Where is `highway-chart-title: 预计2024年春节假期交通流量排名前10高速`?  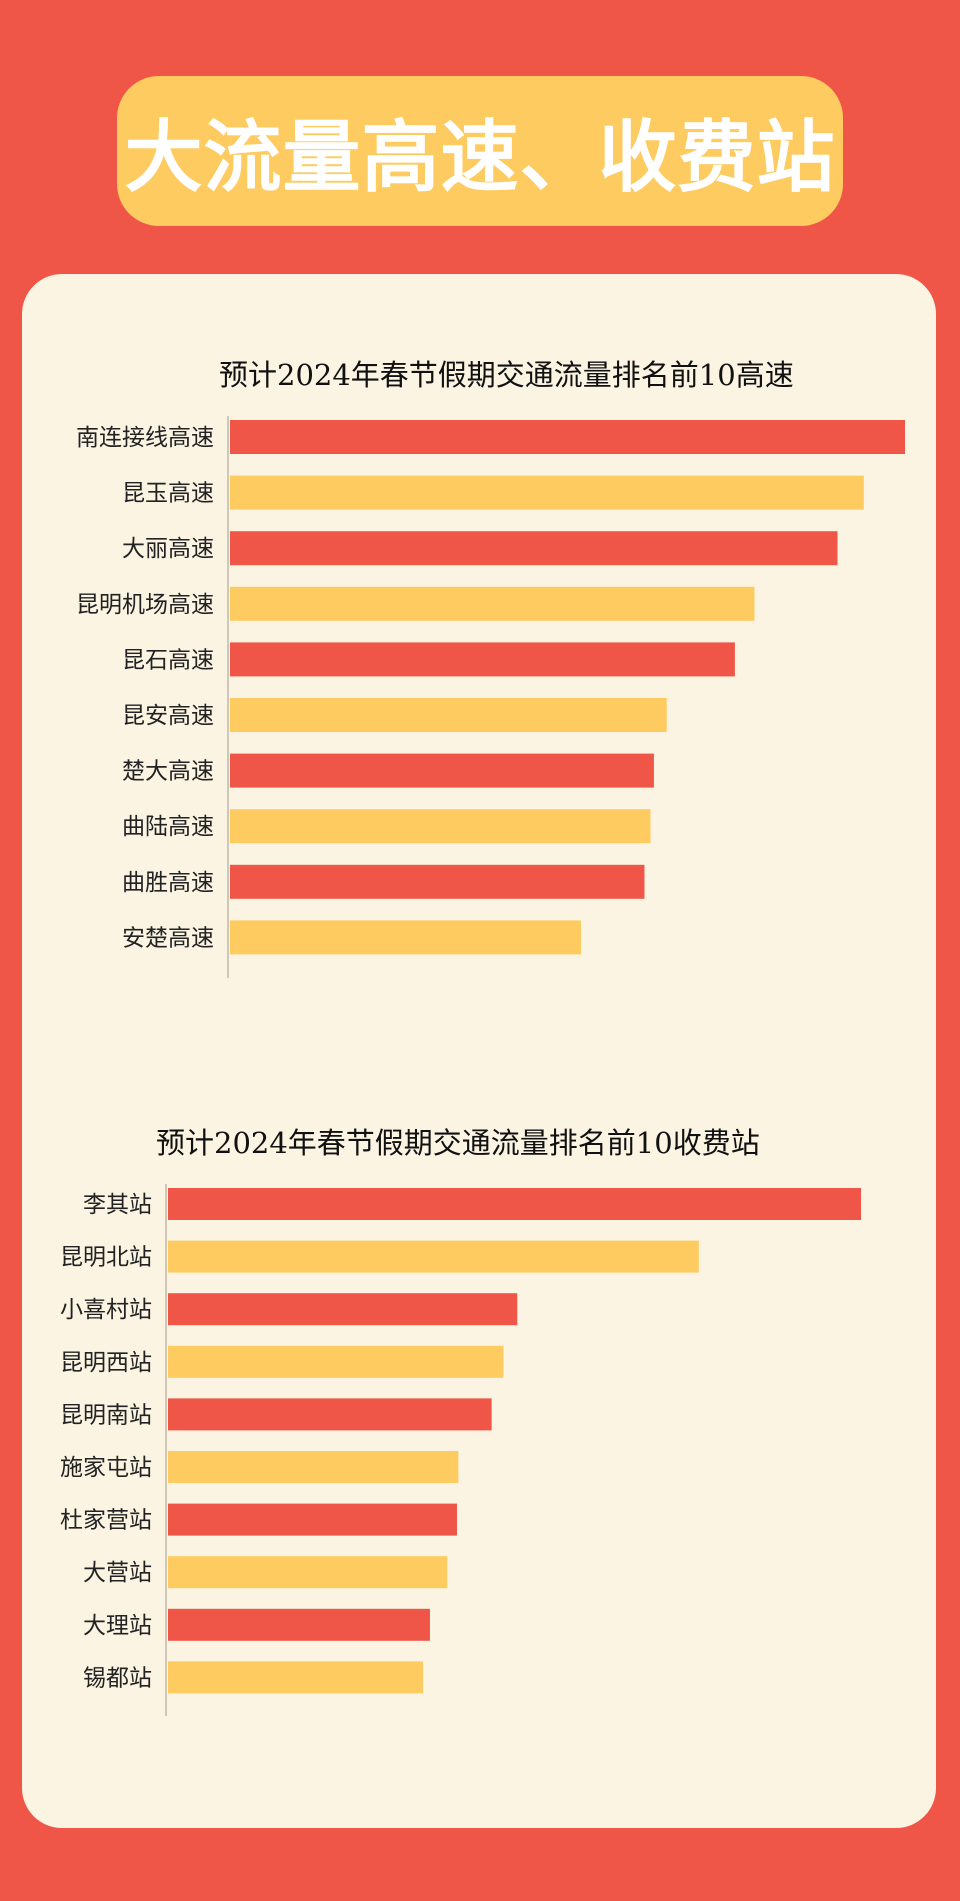
highway-chart-title: 预计2024年春节假期交通流量排名前10高速 is located at coordinates (506, 375).